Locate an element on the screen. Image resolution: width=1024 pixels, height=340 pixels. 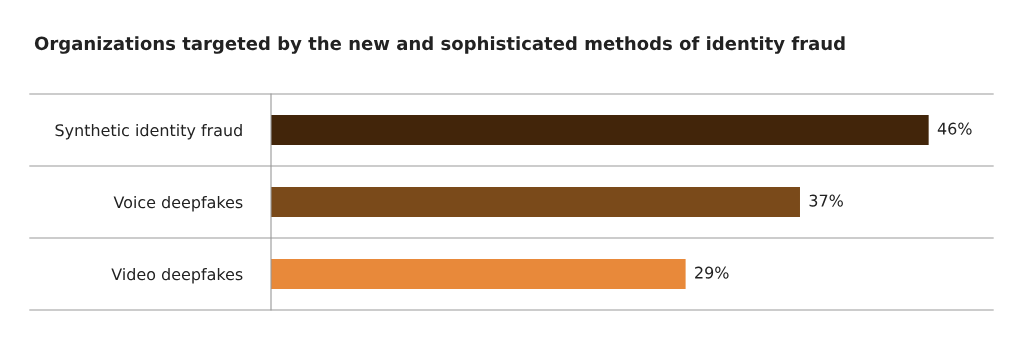
y-tick-label: Voice deepfakes is located at coordinates (178, 203).